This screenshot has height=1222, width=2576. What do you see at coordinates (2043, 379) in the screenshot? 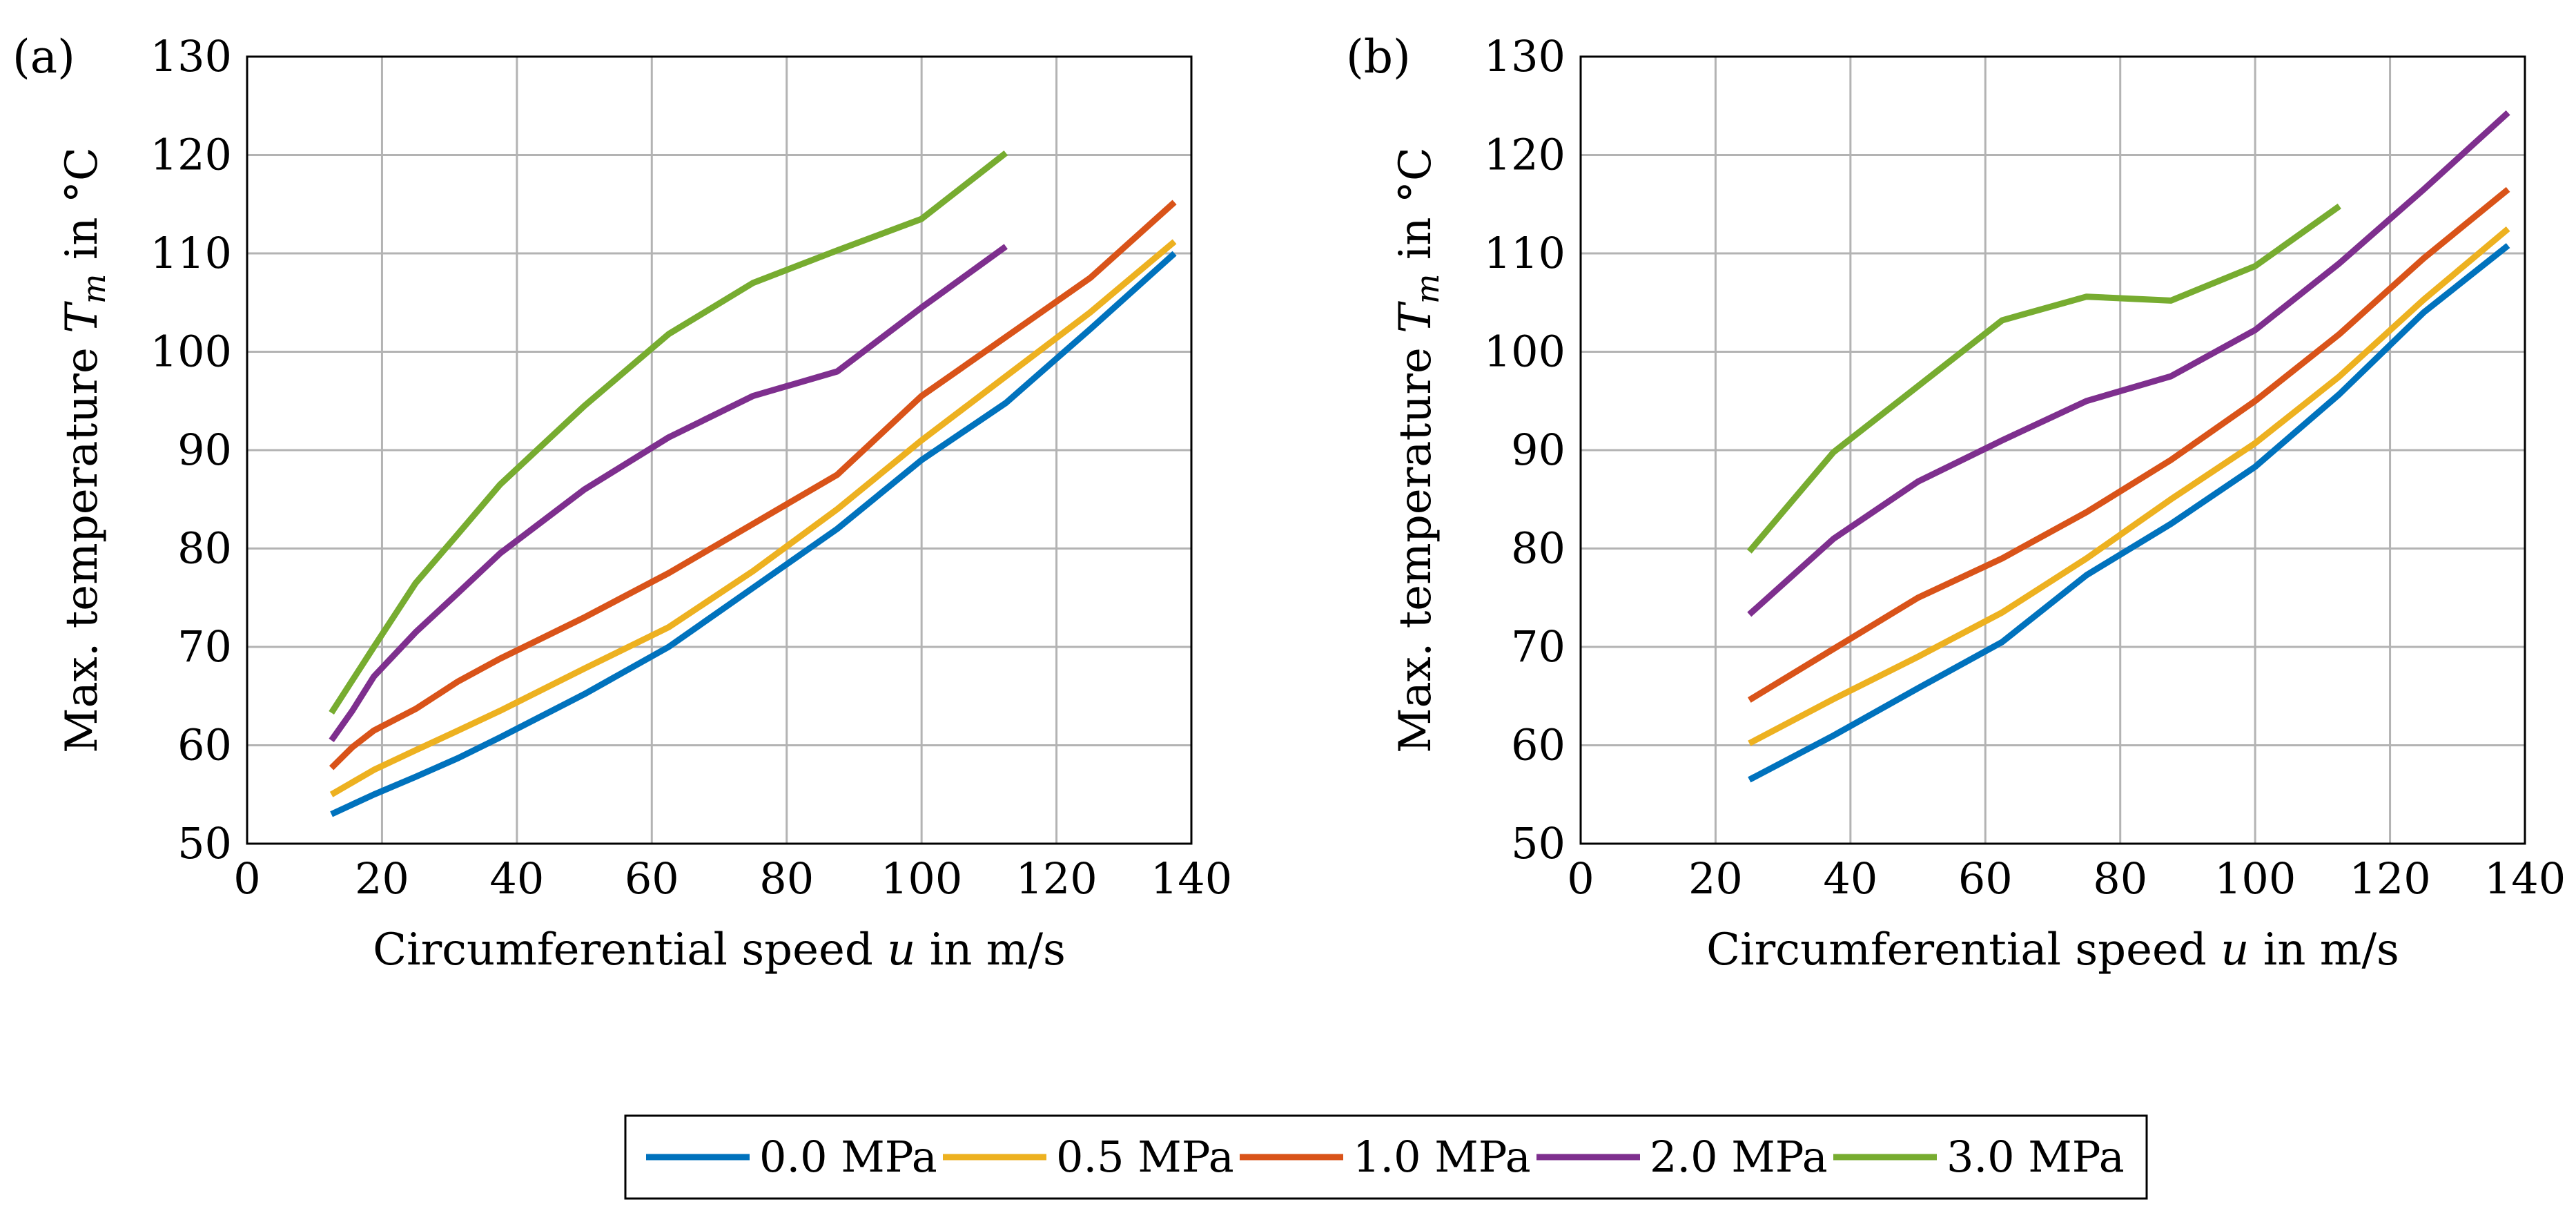
I see `panel-b-series-4-line` at bounding box center [2043, 379].